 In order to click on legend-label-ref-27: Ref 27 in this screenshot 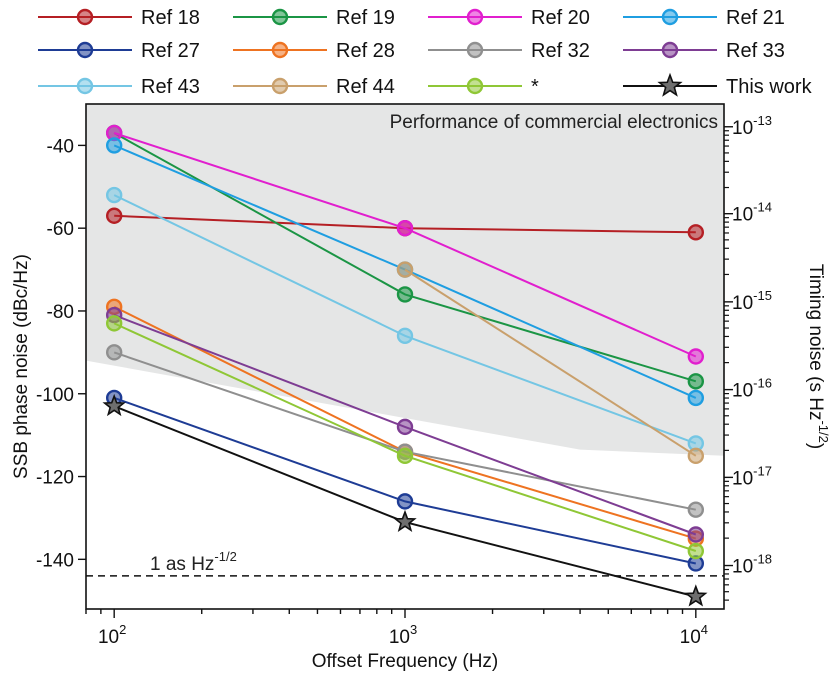, I will do `click(170, 51)`.